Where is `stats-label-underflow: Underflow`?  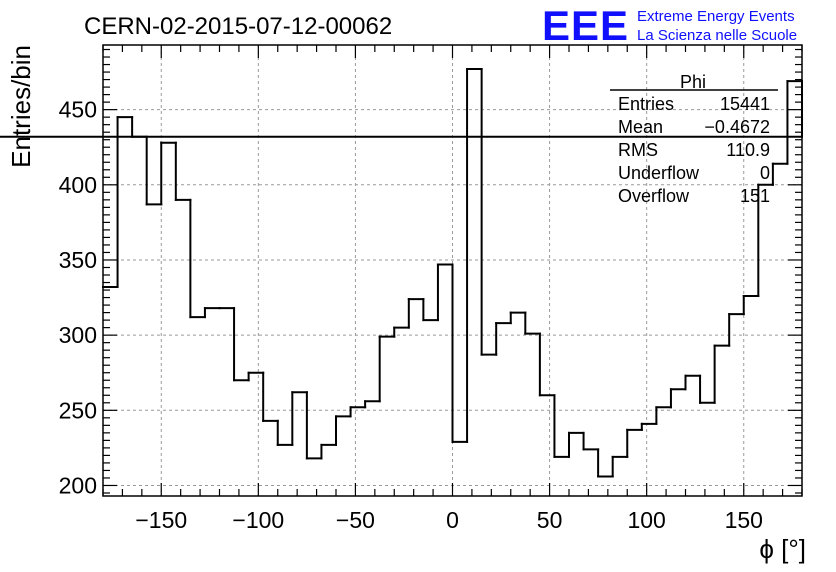 stats-label-underflow: Underflow is located at coordinates (659, 173).